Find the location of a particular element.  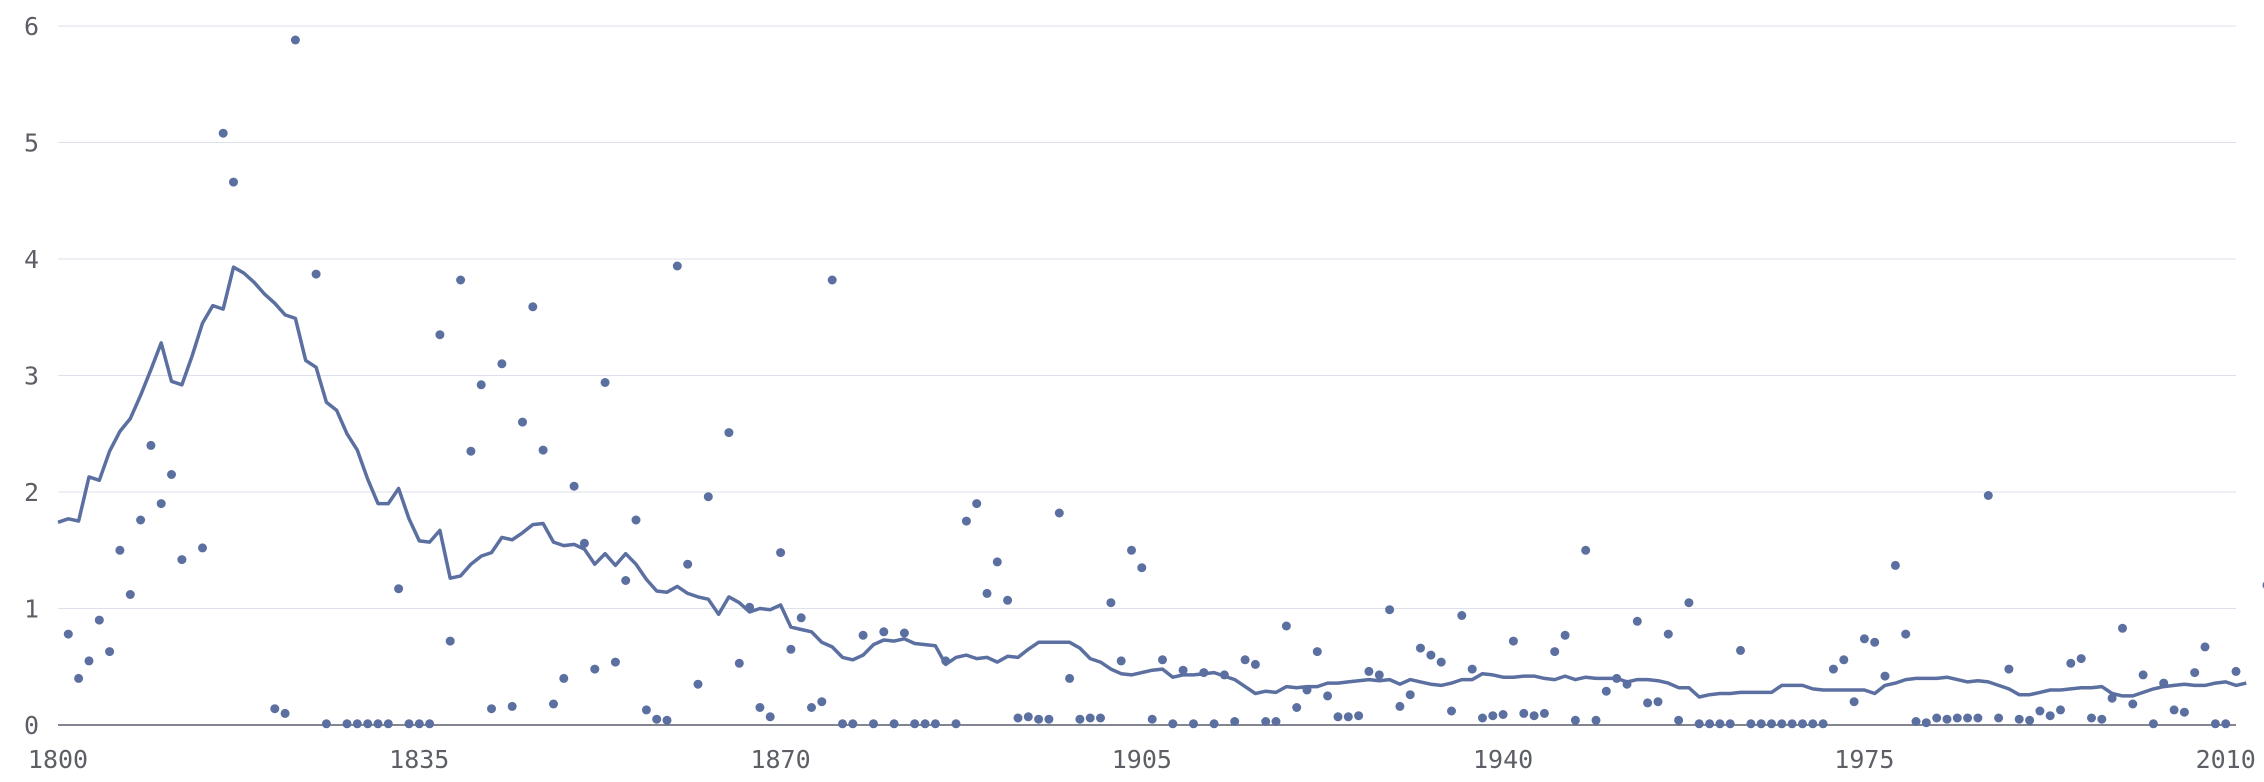

y-tick-label: 5 is located at coordinates (31, 143).